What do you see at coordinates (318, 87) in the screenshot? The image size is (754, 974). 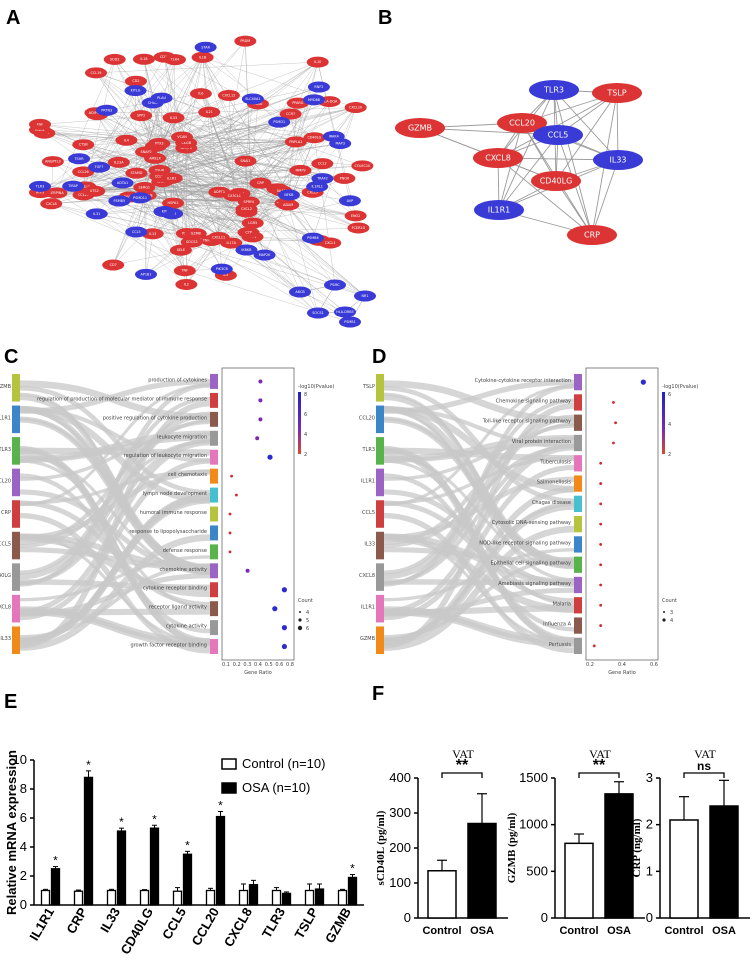 I see `network-a-node: RNF2` at bounding box center [318, 87].